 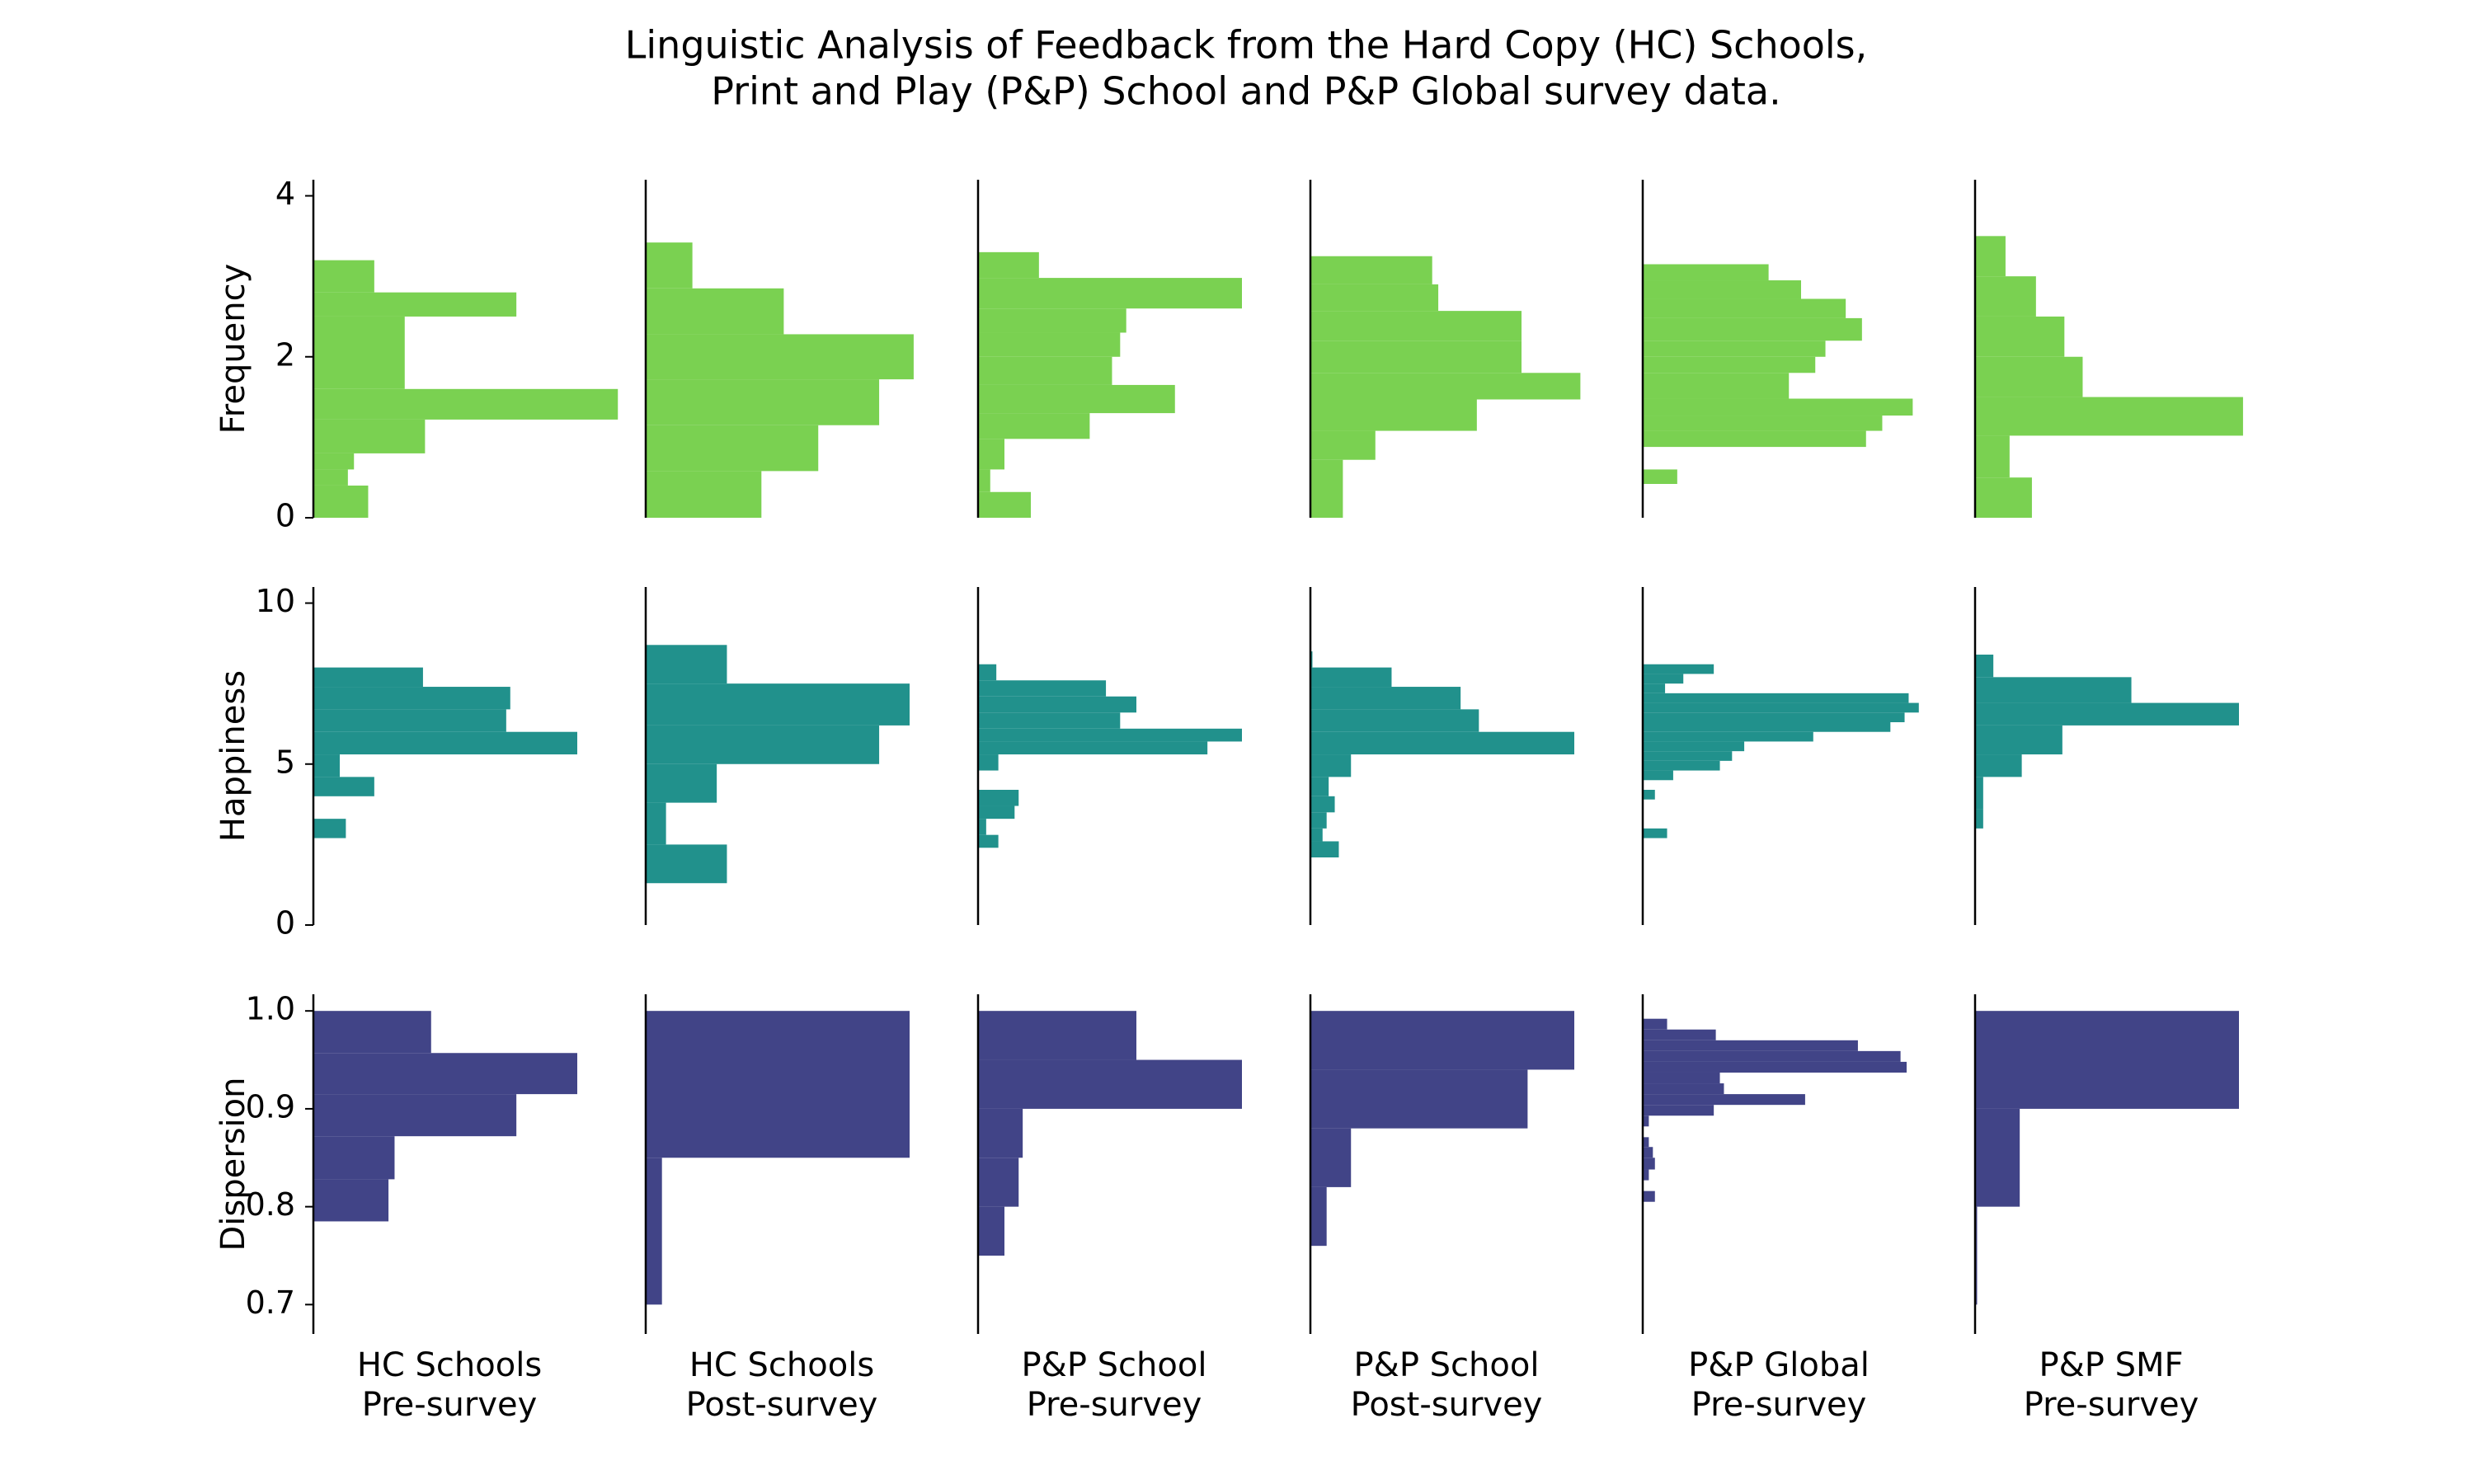 What do you see at coordinates (285, 194) in the screenshot?
I see `y-tick-label: 4` at bounding box center [285, 194].